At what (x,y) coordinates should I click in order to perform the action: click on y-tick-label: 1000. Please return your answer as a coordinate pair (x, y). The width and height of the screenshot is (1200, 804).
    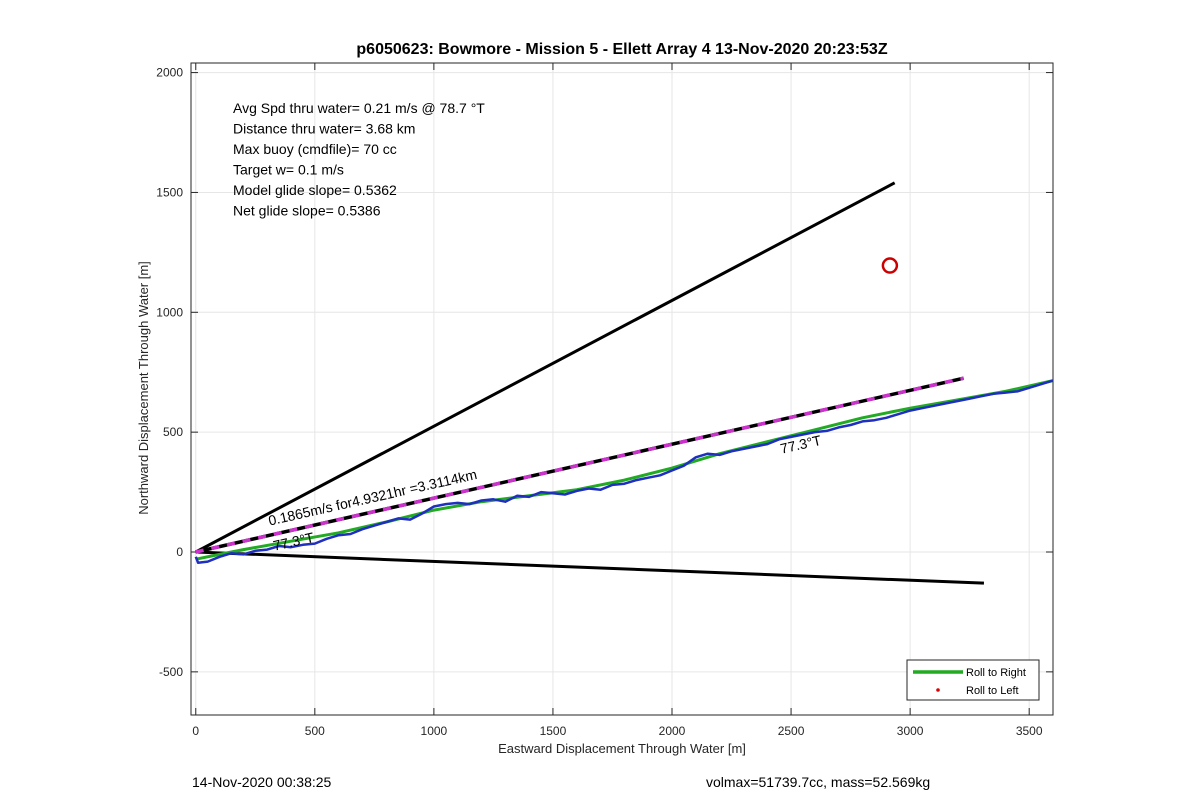
    Looking at the image, I should click on (169, 312).